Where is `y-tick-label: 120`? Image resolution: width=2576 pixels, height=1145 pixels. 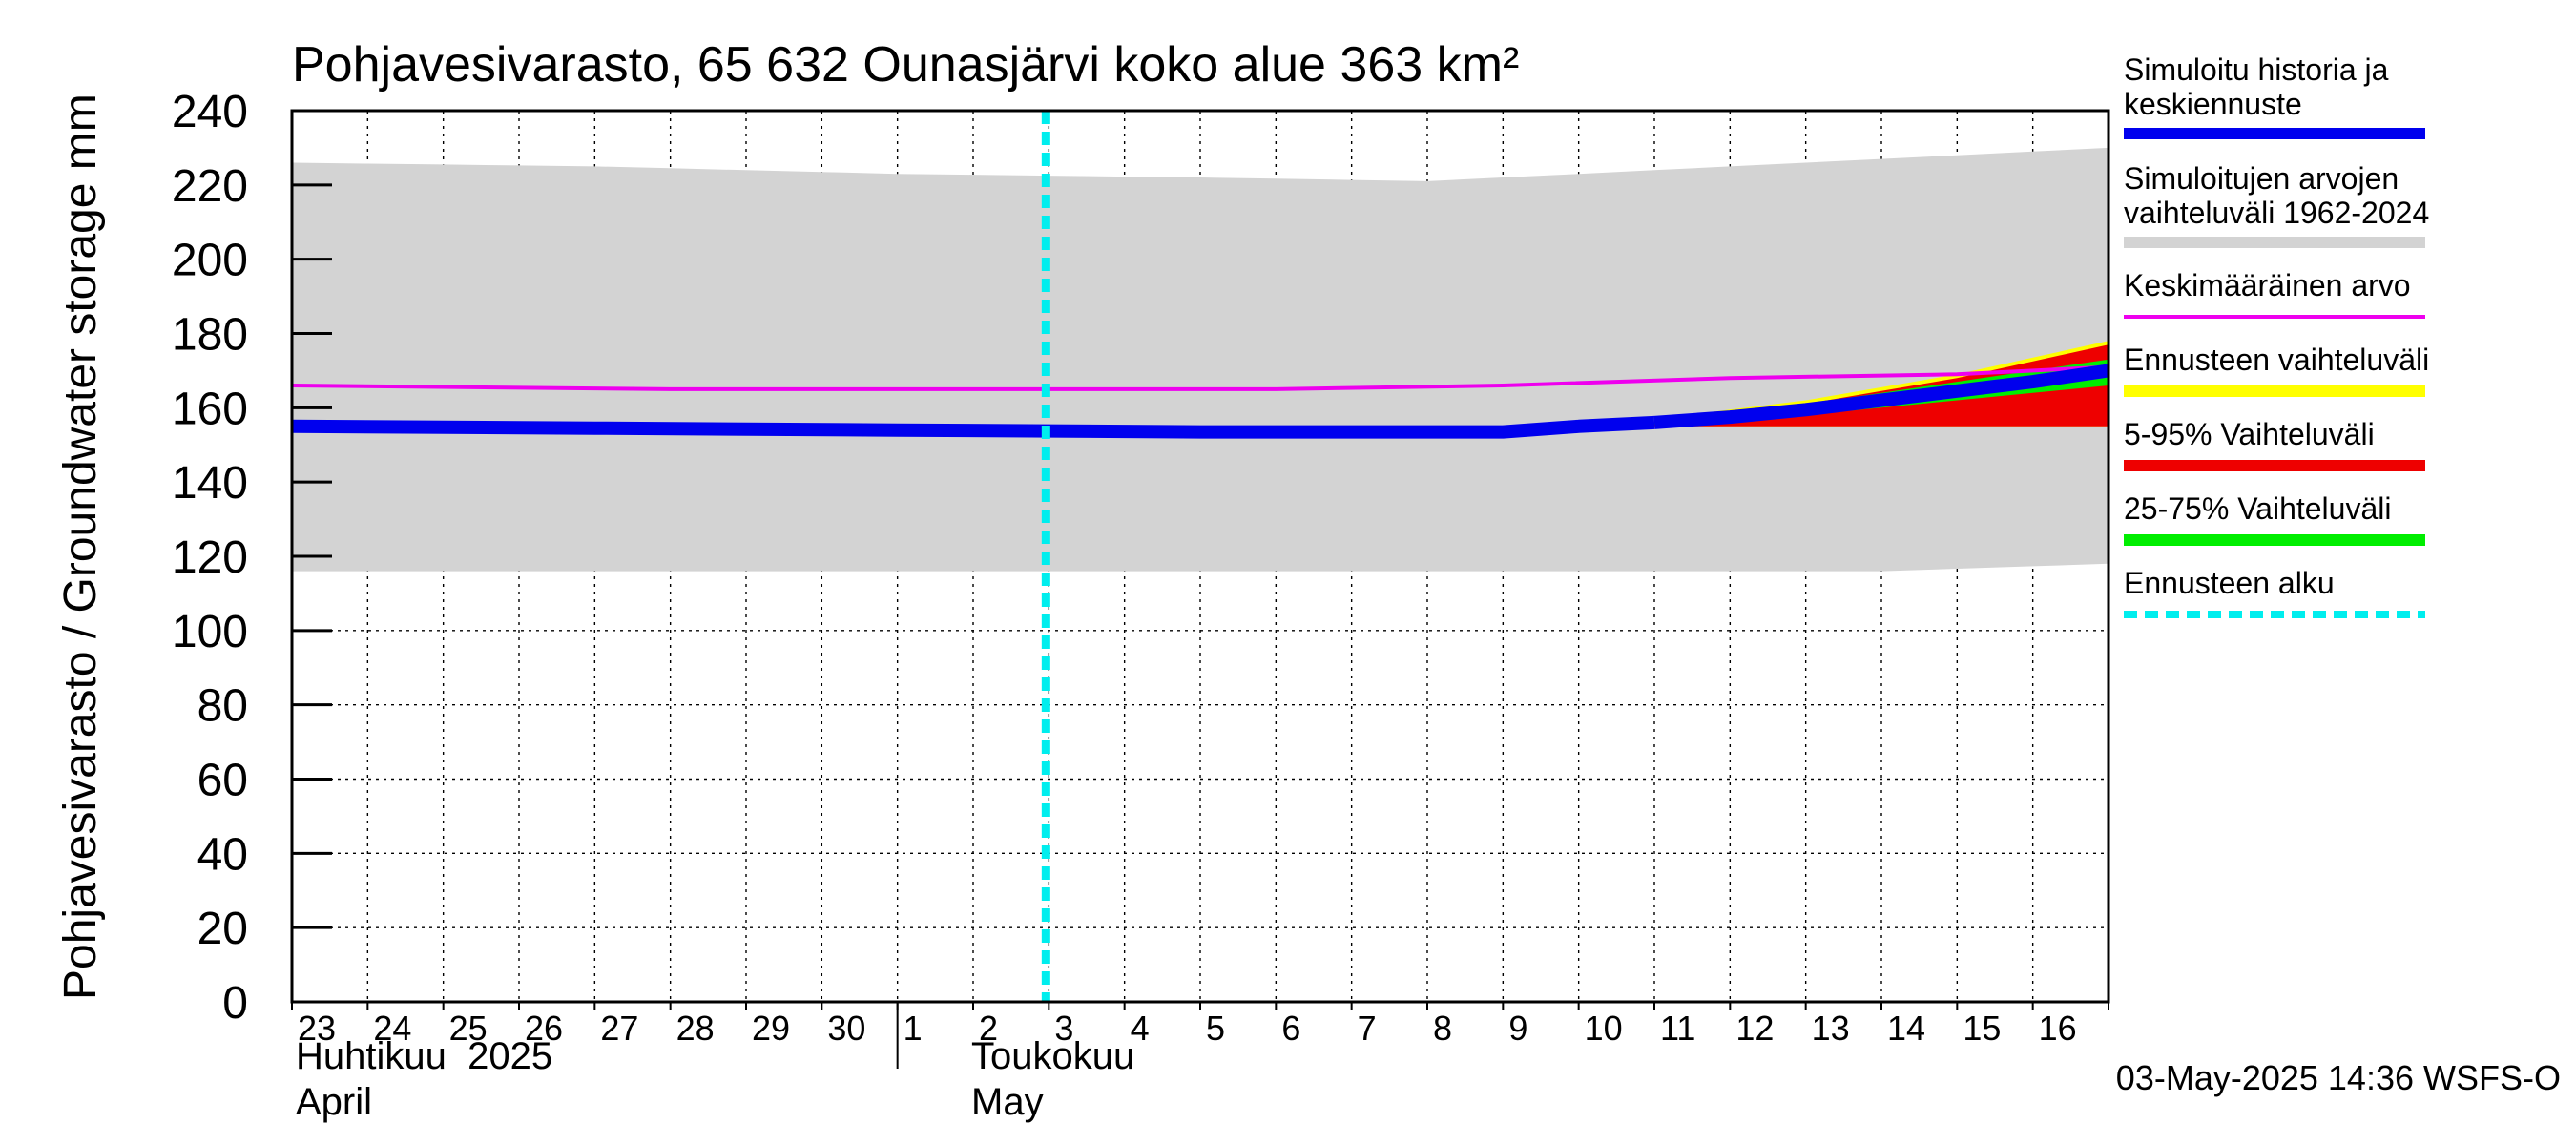 y-tick-label: 120 is located at coordinates (210, 557).